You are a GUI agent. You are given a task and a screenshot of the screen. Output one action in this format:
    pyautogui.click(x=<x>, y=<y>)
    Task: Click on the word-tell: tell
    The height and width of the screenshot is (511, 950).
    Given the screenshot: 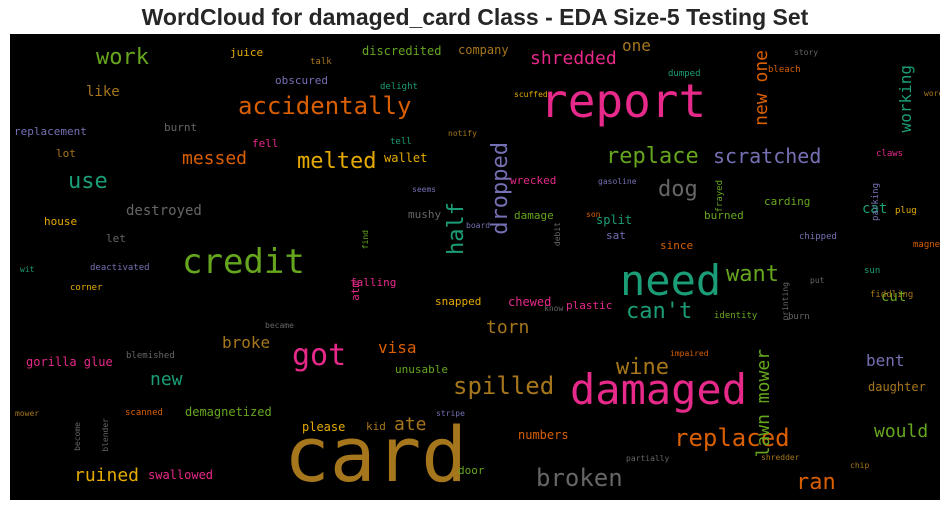 What is the action you would take?
    pyautogui.click(x=401, y=142)
    